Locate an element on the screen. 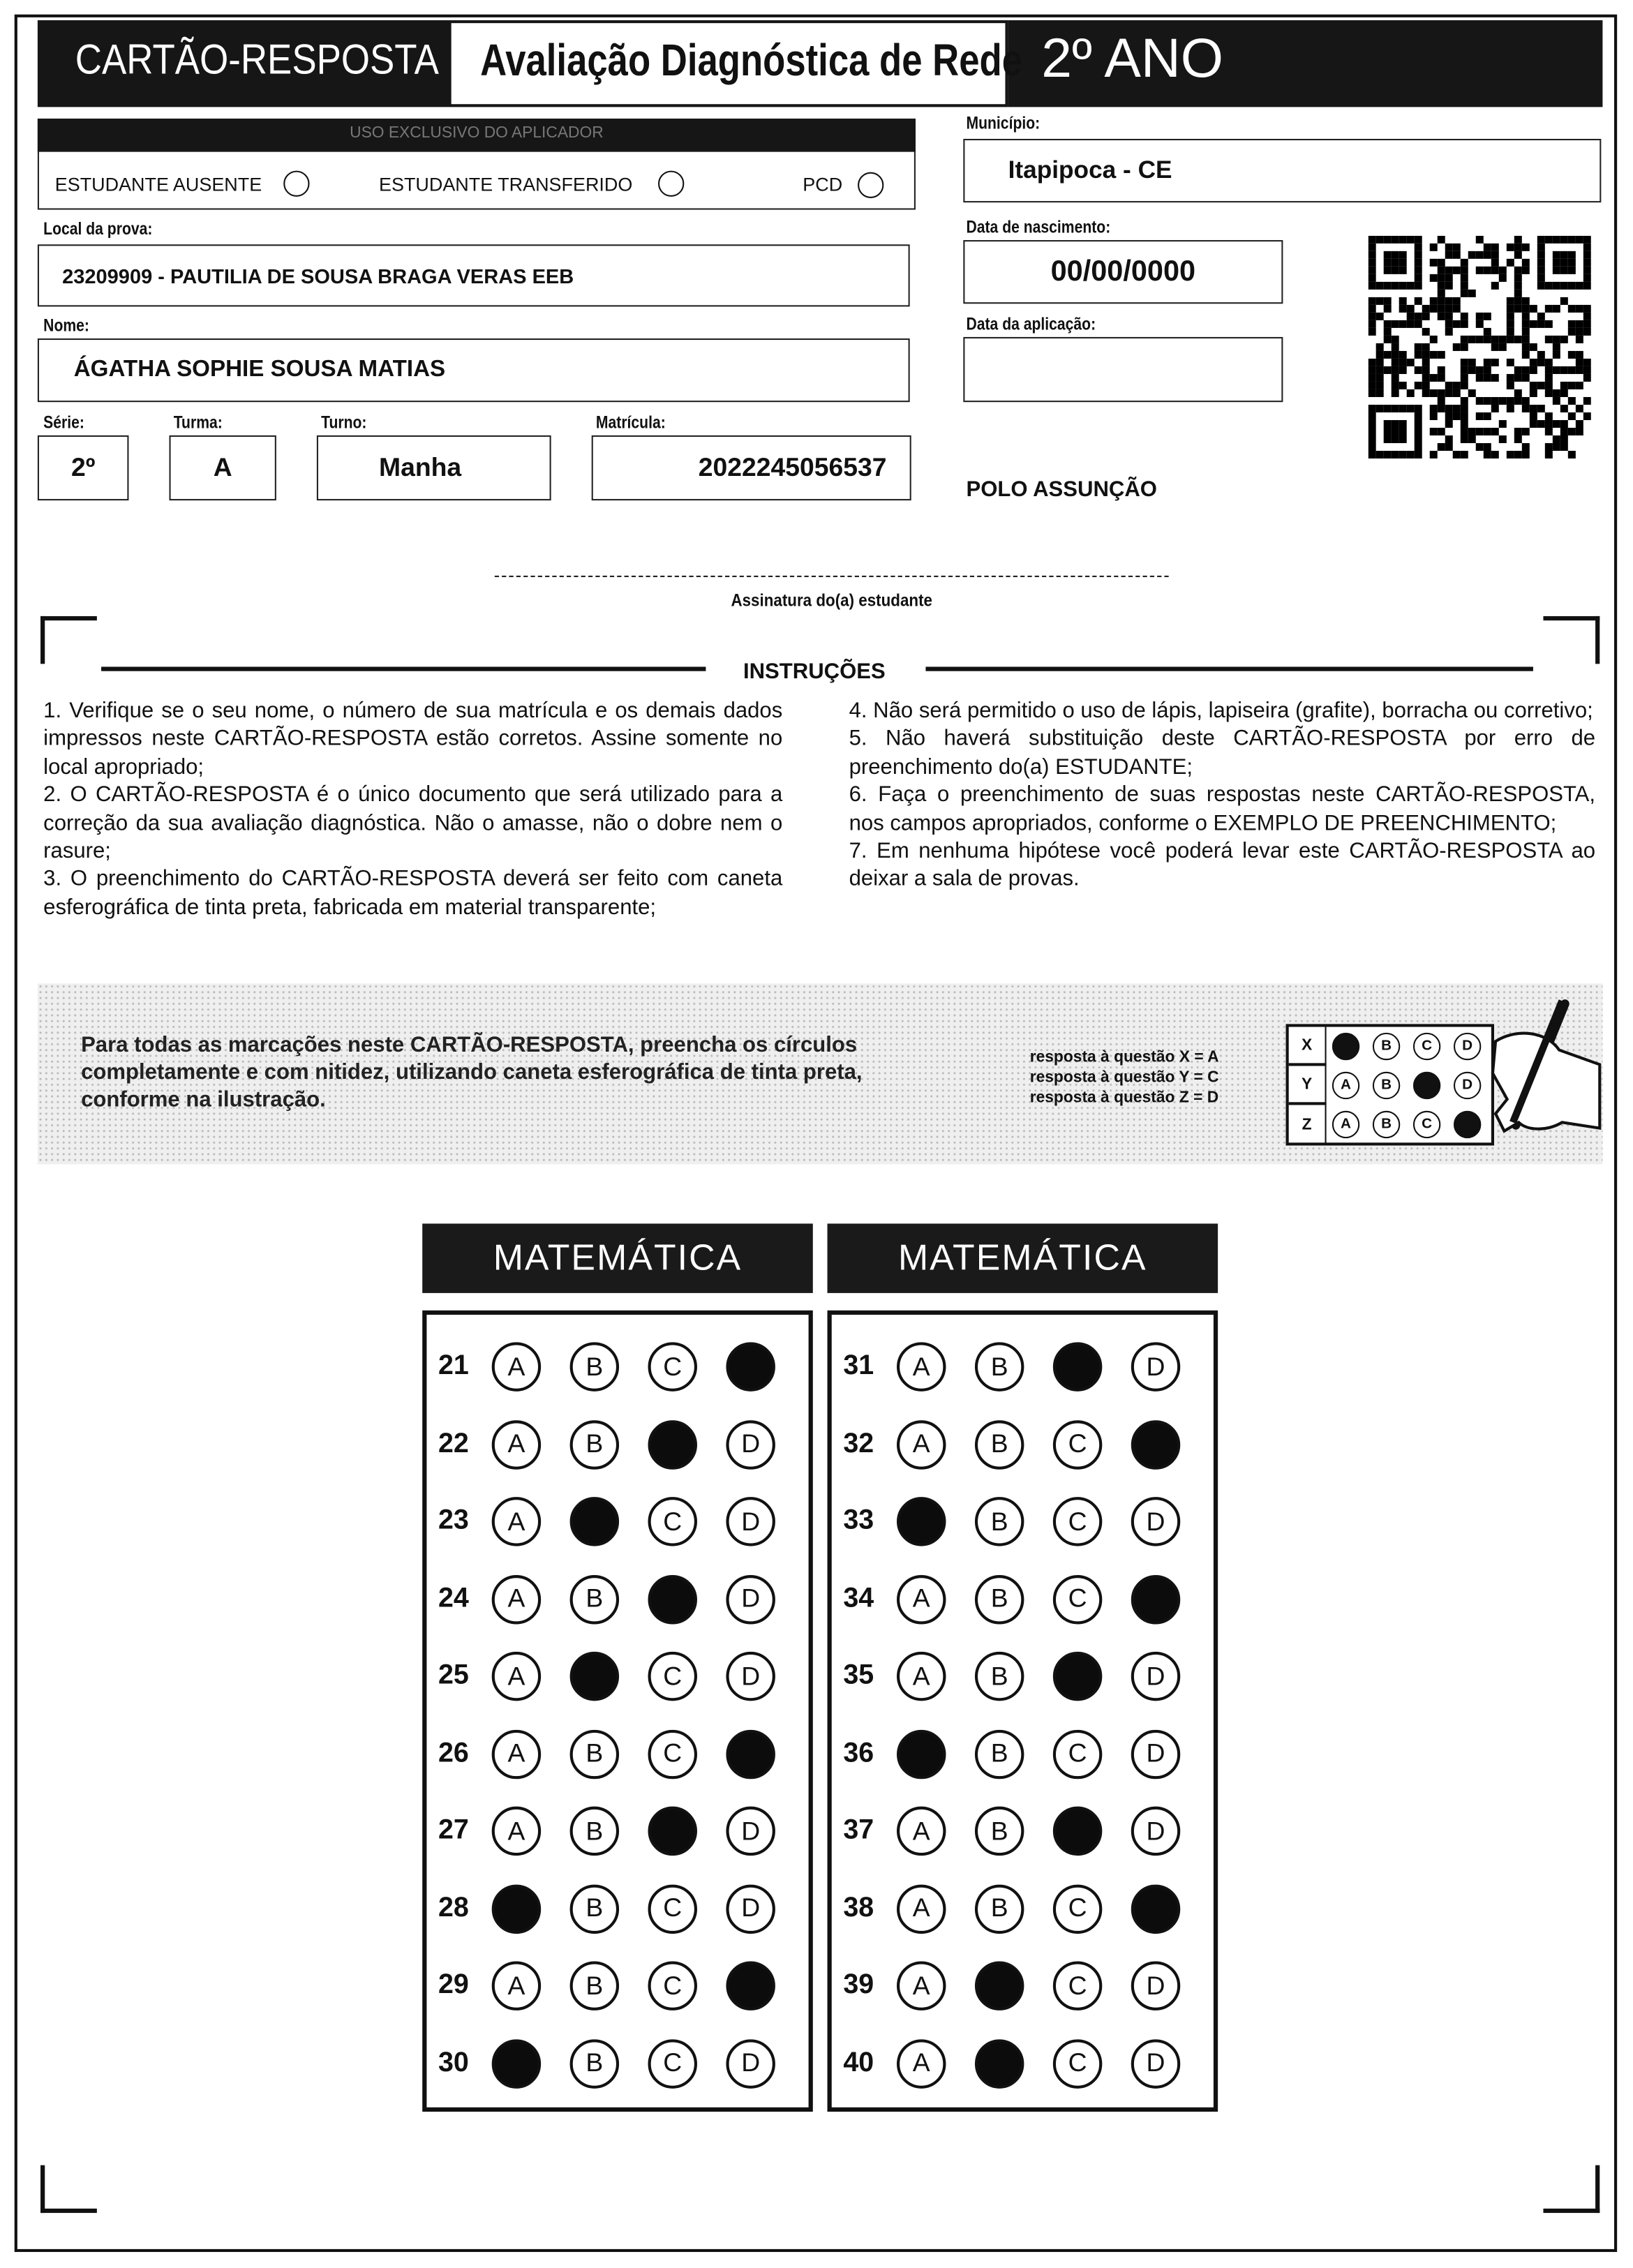  answer-bubble-33-d: D is located at coordinates (1156, 1521).